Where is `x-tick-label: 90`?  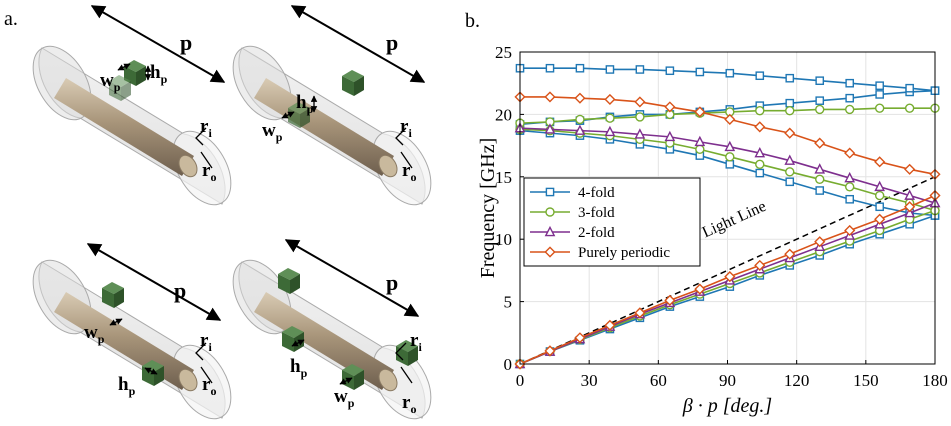
x-tick-label: 90 is located at coordinates (727, 380).